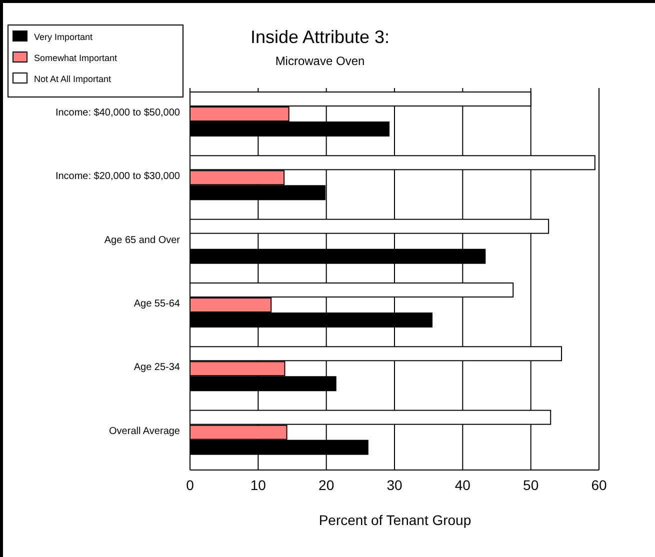 This screenshot has width=655, height=557. I want to click on legend-label: Somewhat Important, so click(76, 58).